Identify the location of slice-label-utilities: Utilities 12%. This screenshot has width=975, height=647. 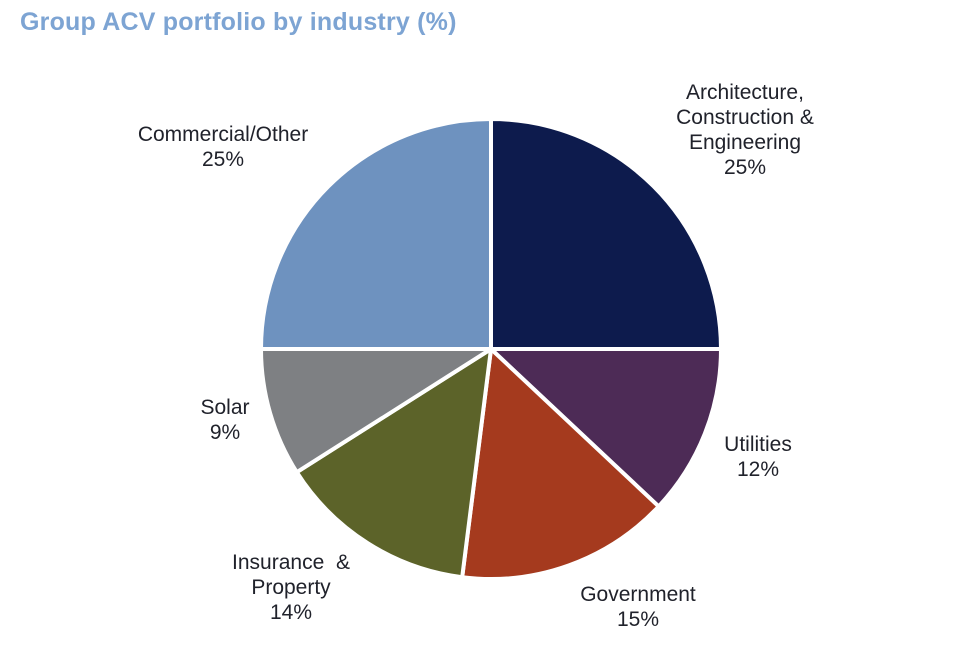
(758, 457).